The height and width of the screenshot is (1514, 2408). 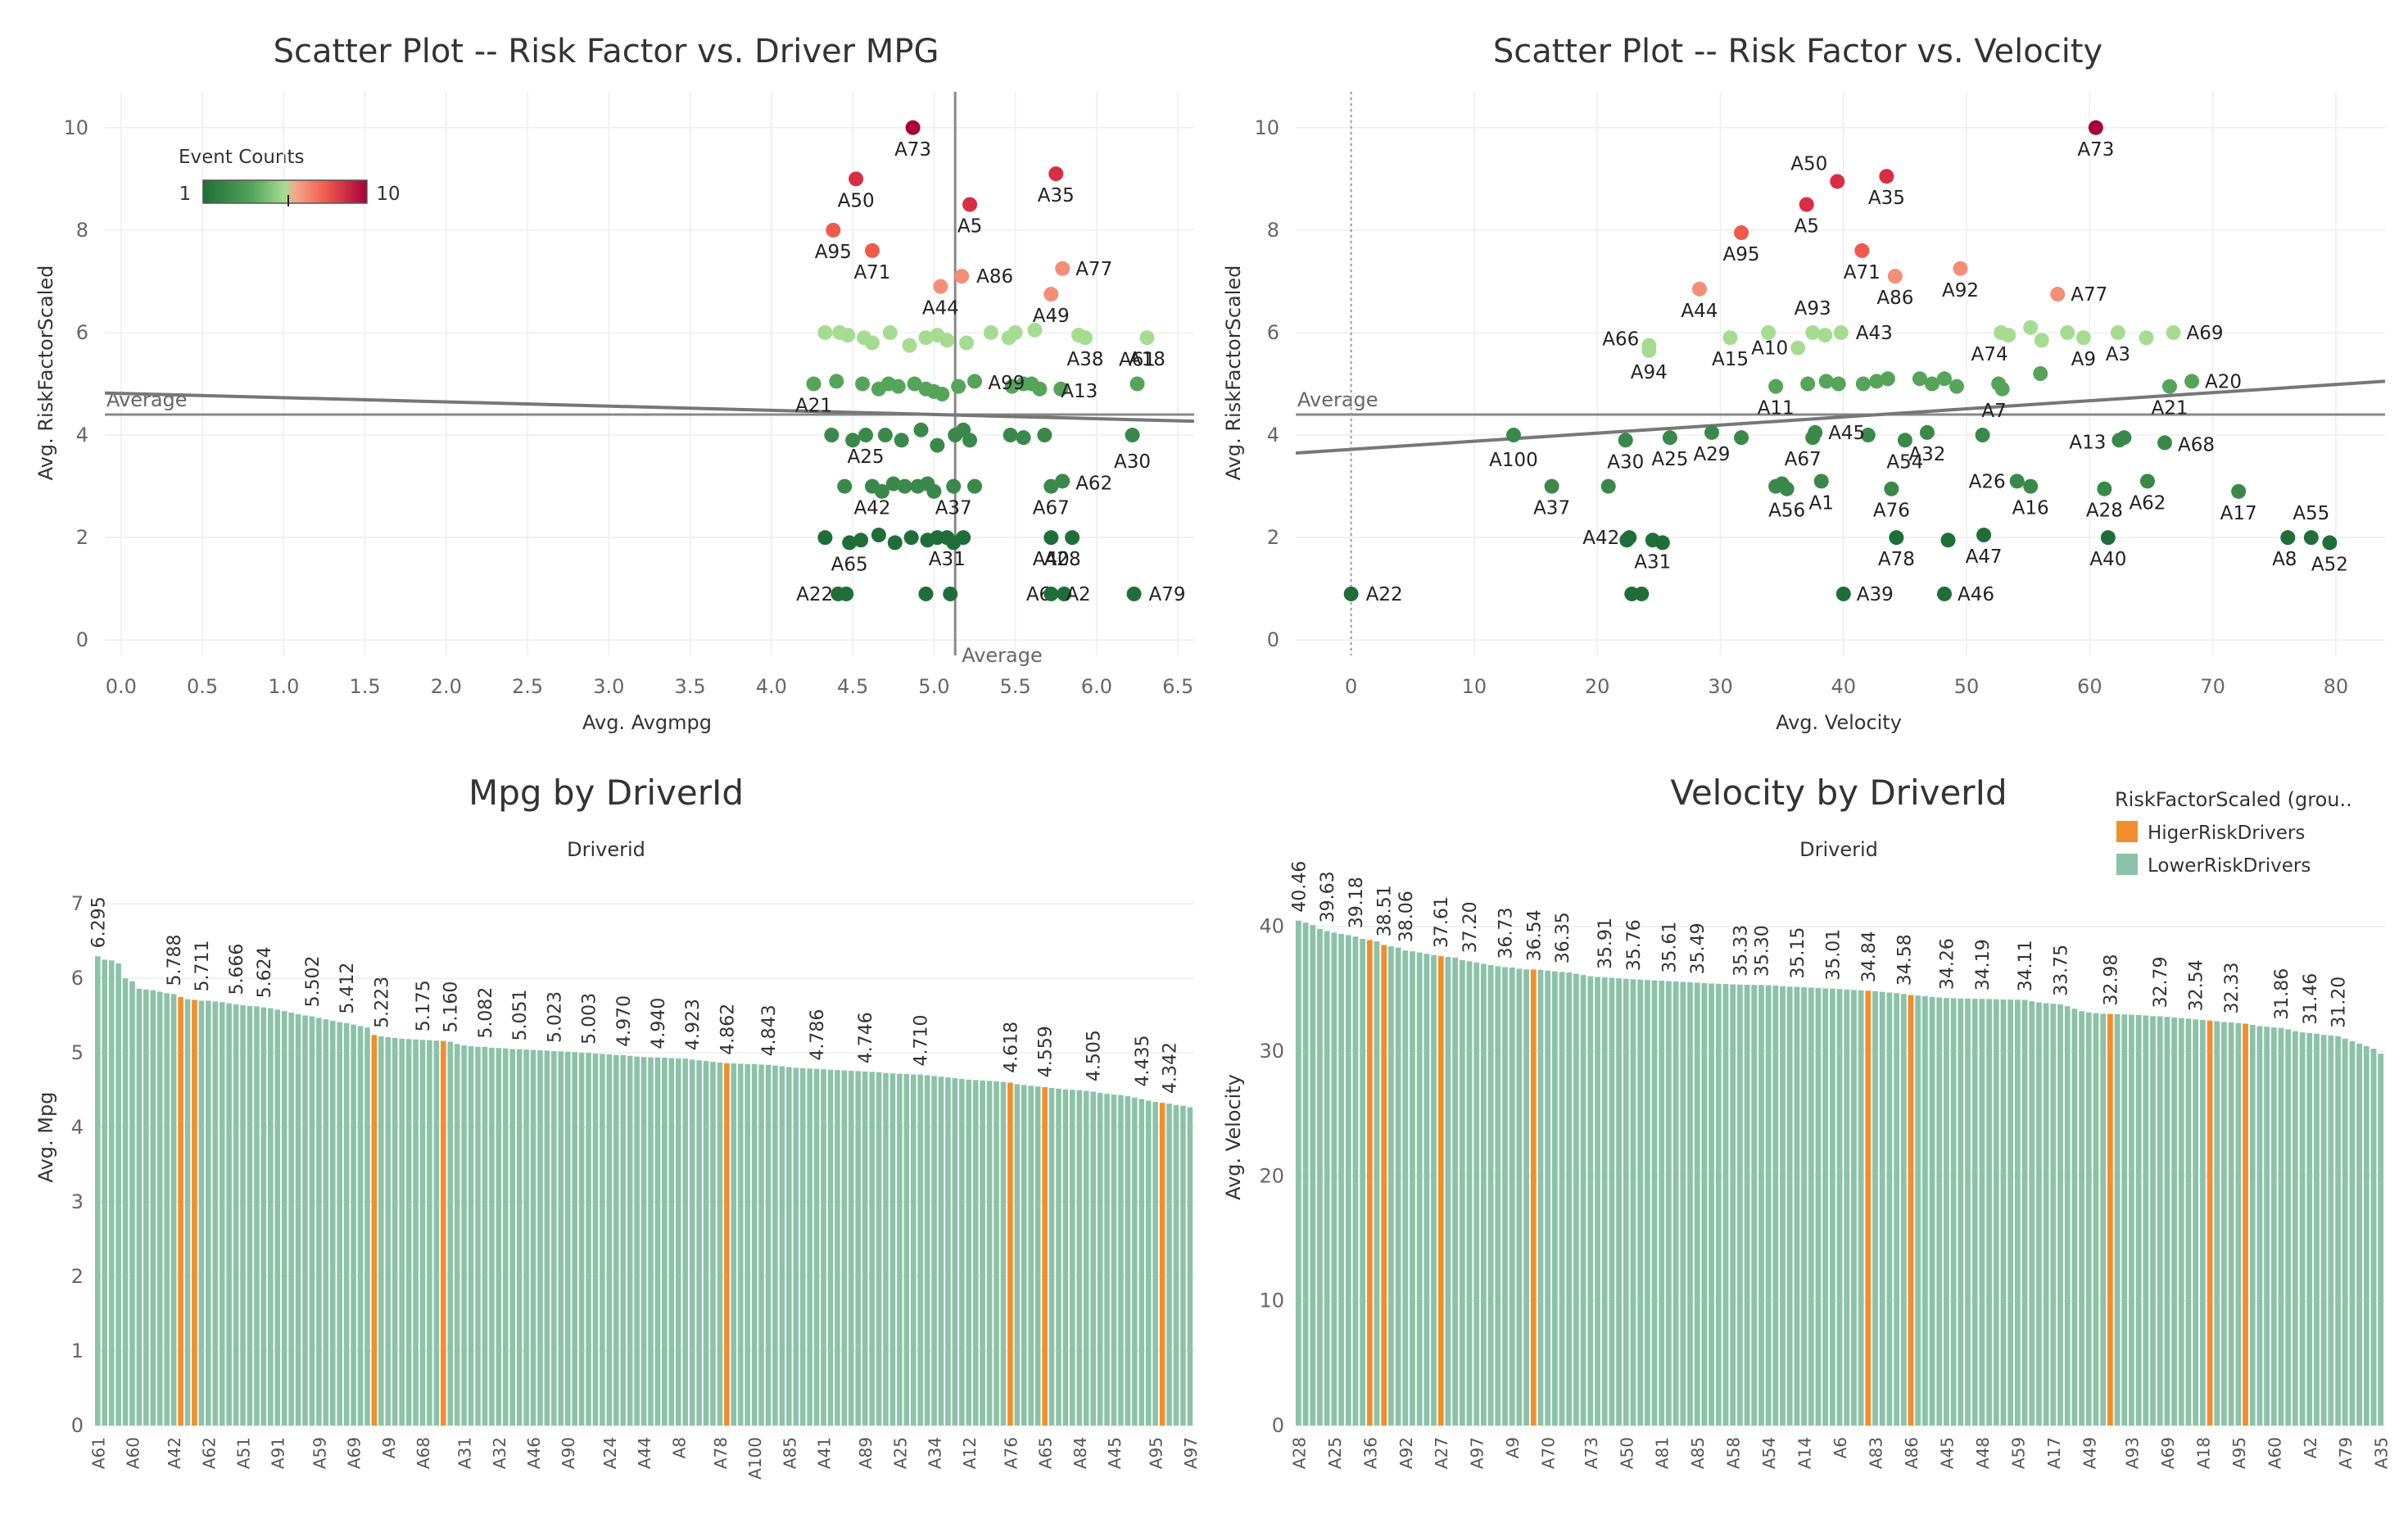 I want to click on x-tick-label: 0.5, so click(x=202, y=686).